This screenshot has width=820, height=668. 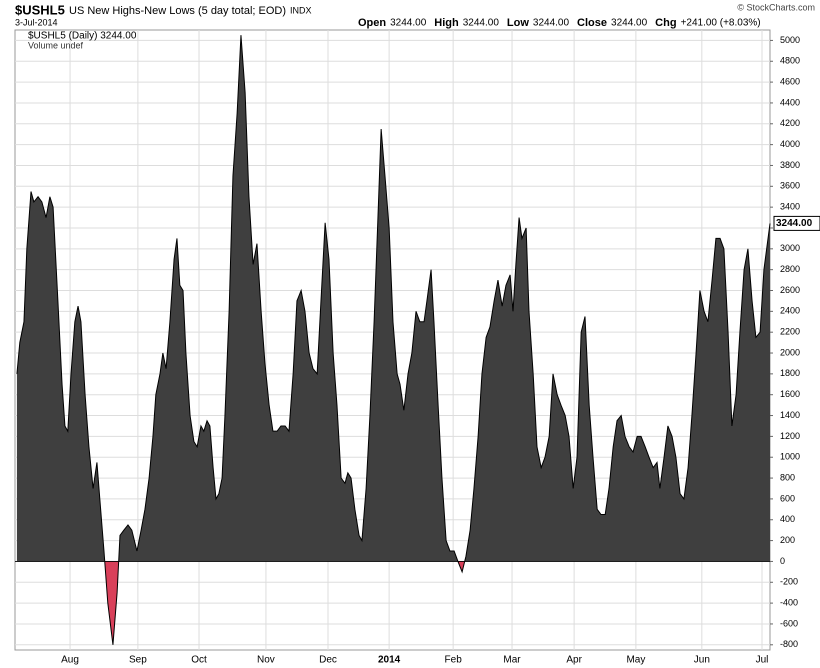 What do you see at coordinates (40, 9) in the screenshot?
I see `chart-title: $USHL5` at bounding box center [40, 9].